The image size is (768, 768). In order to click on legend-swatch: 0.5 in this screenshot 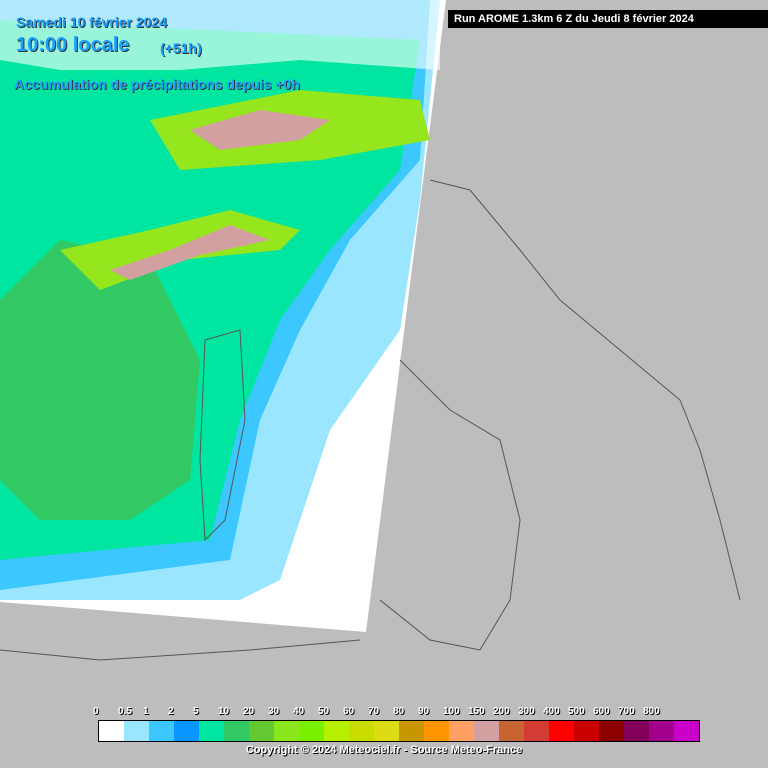, I will do `click(133, 723)`.